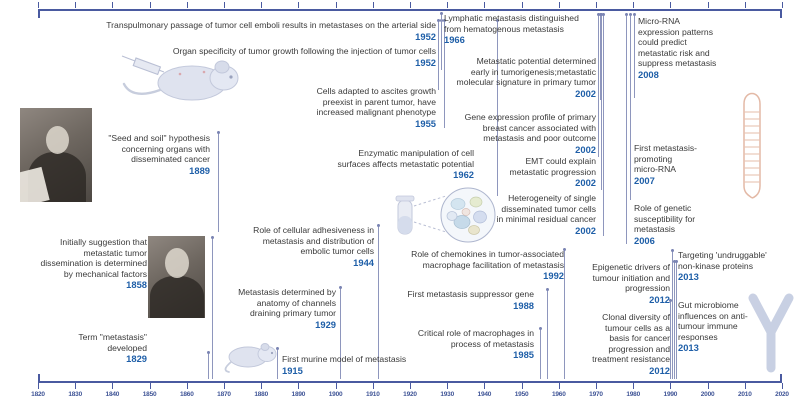 This screenshot has height=400, width=800. I want to click on axis-tick-label-bottom: 1930, so click(447, 394).